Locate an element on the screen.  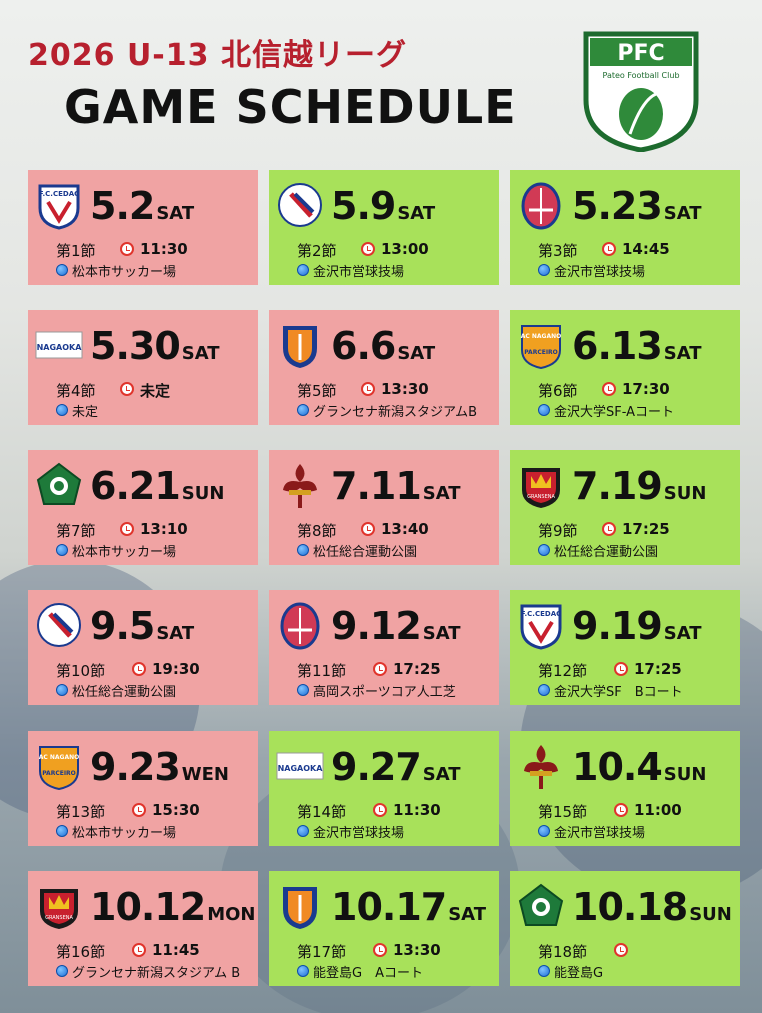
game-card: 6.6 SAT 第5節 13:30 グランセナ新潟スタジアムB is located at coordinates (384, 367).